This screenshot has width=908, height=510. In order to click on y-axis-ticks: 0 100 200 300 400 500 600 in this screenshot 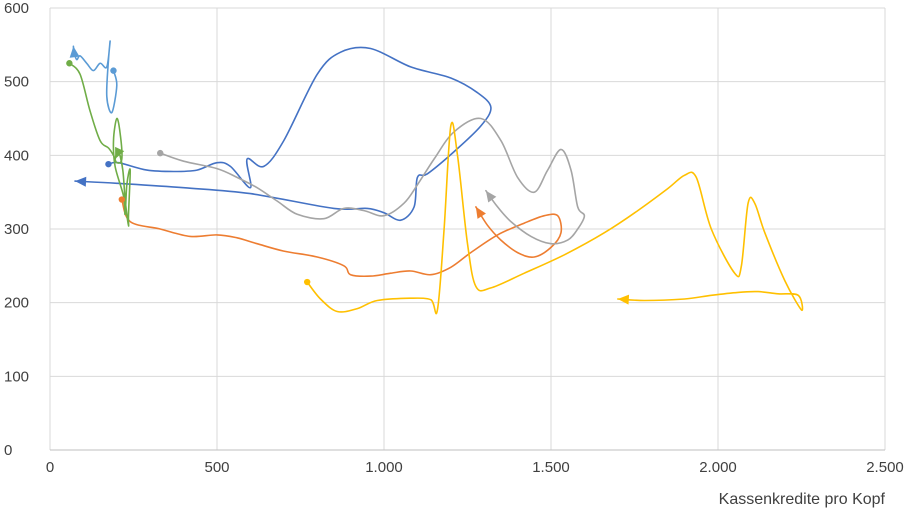, I will do `click(16, 229)`.